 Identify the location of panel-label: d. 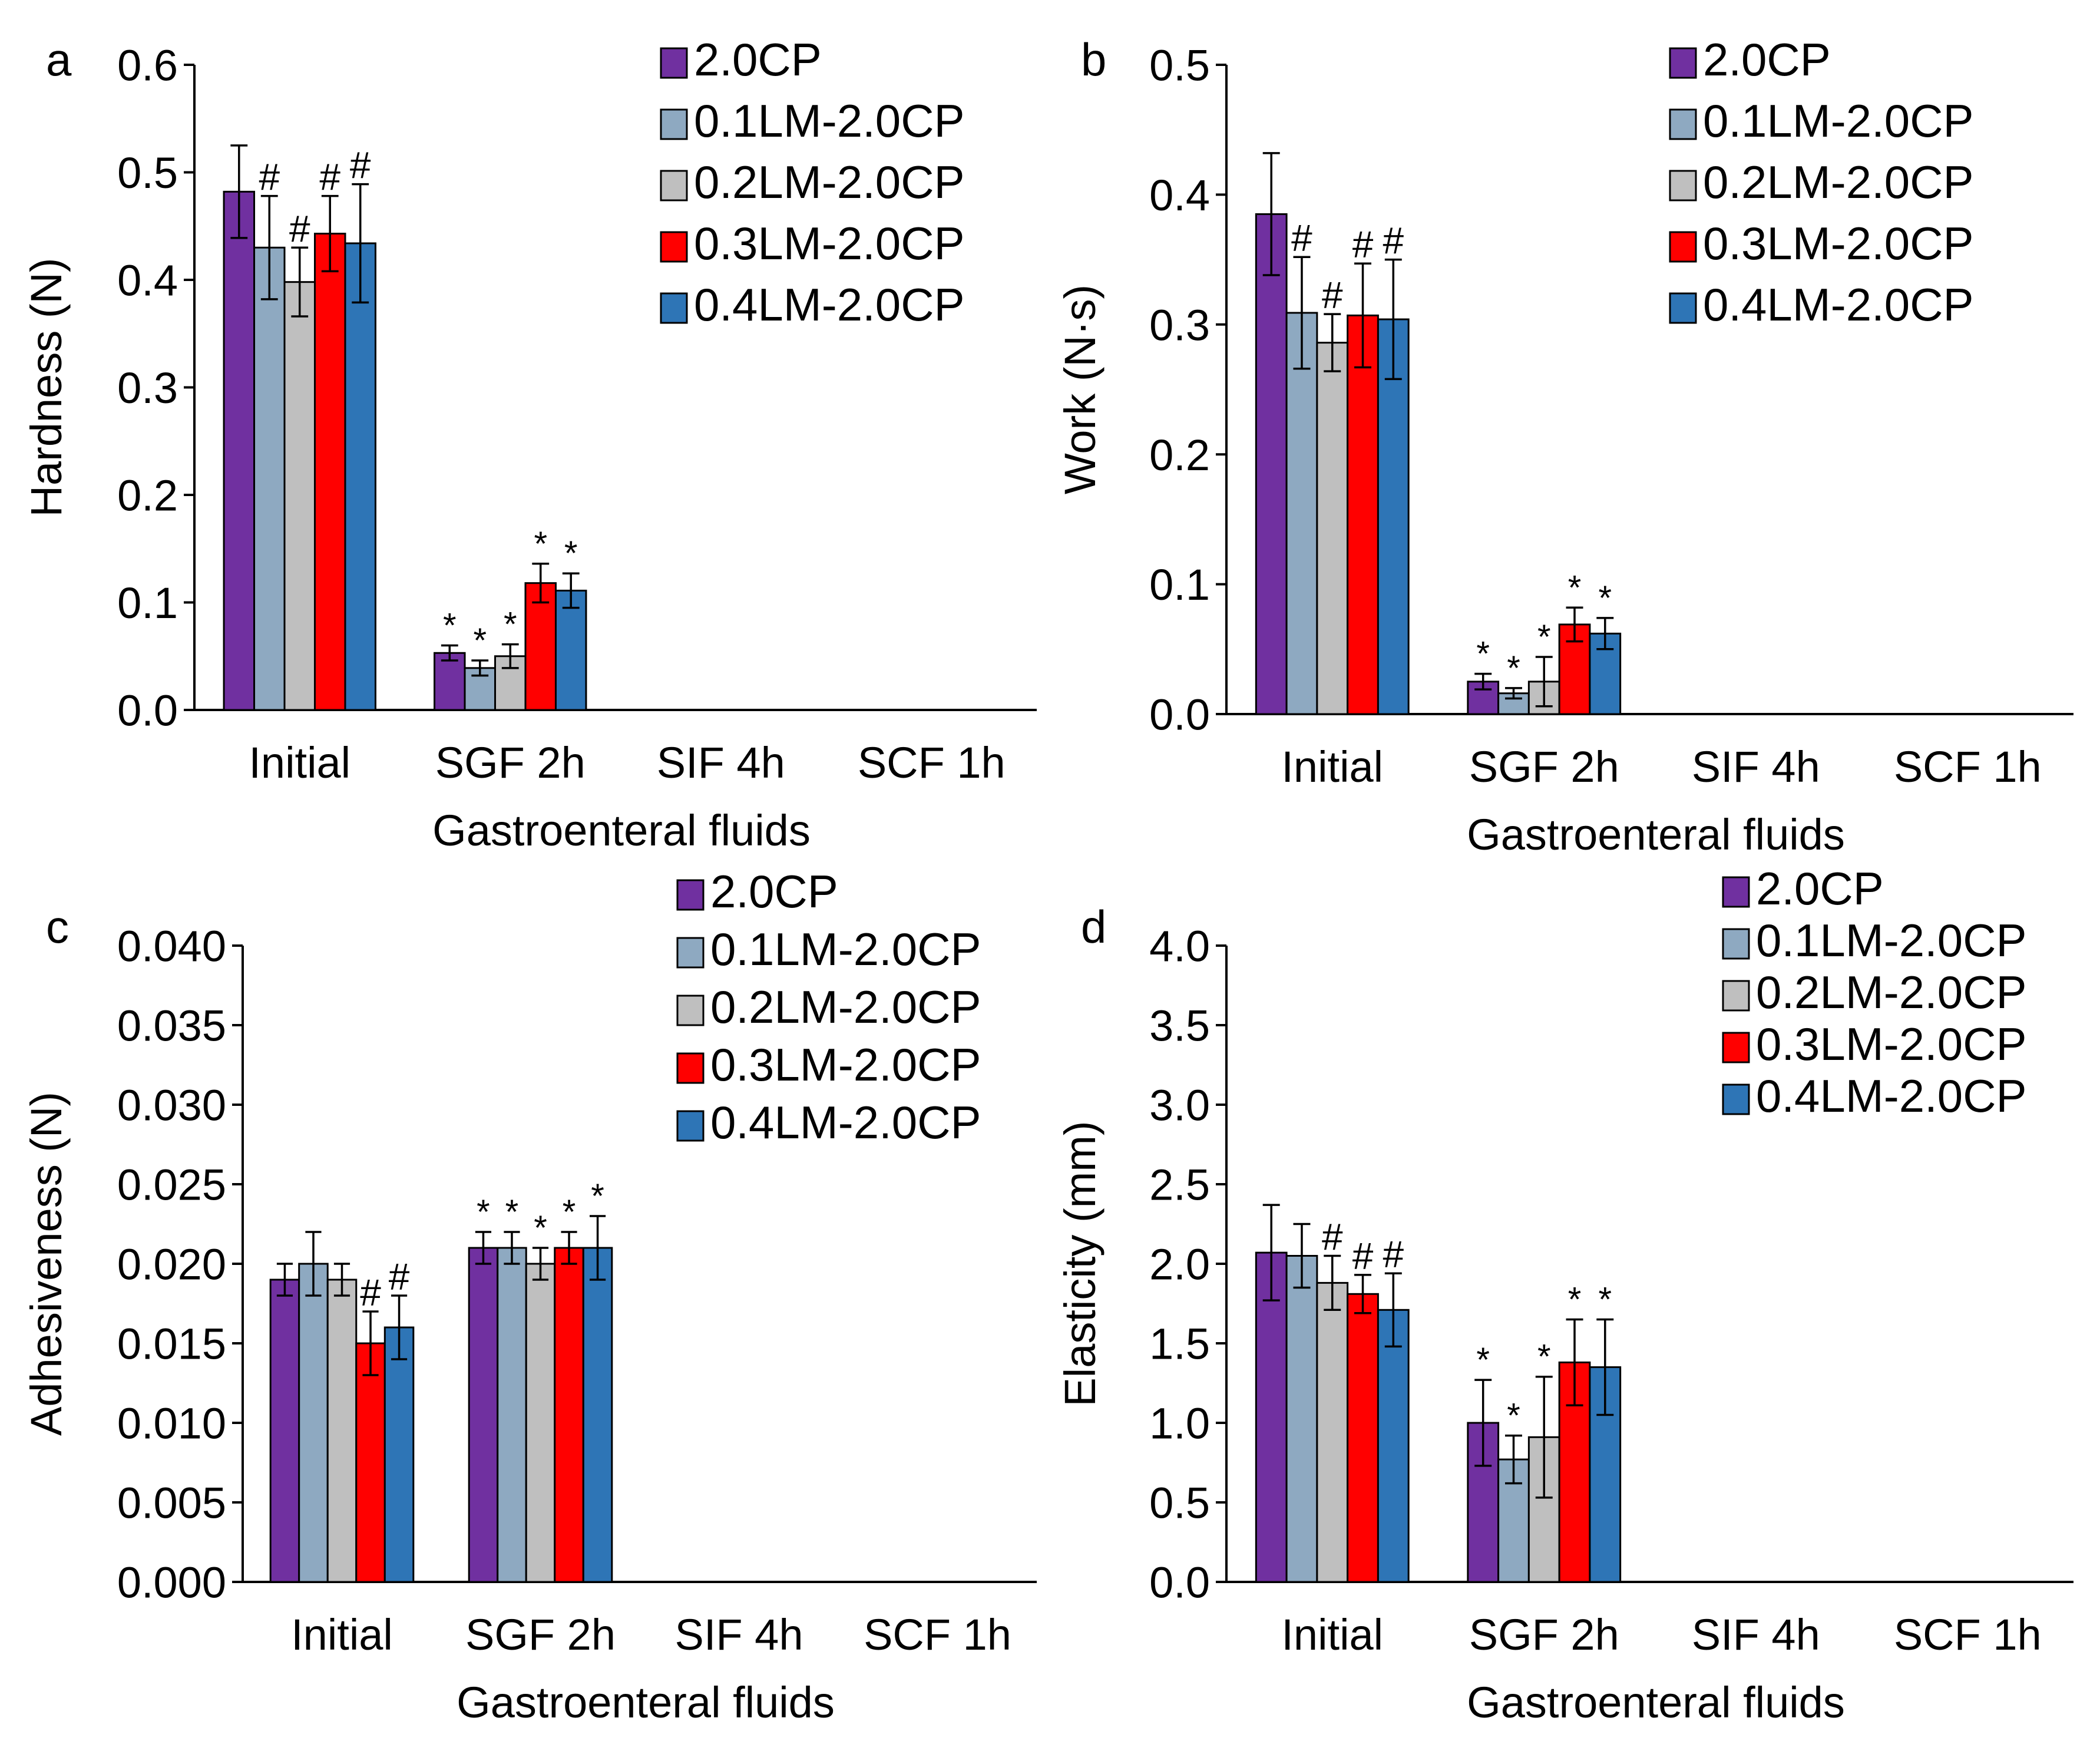
(1093, 927).